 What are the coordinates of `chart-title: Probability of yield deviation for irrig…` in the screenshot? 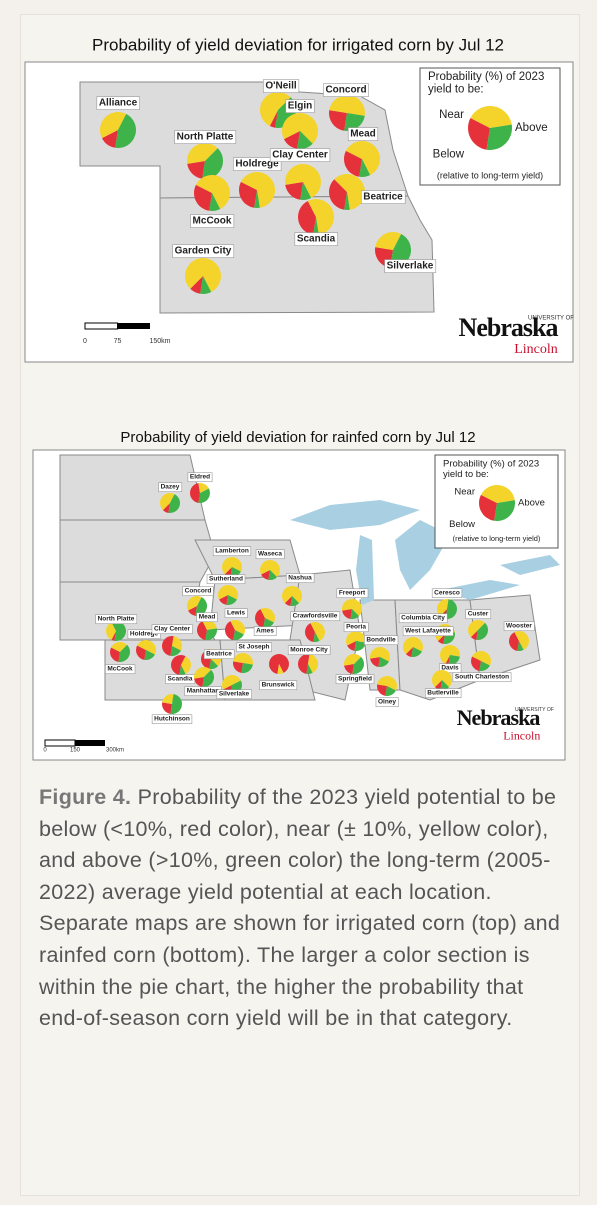 It's located at (298, 44).